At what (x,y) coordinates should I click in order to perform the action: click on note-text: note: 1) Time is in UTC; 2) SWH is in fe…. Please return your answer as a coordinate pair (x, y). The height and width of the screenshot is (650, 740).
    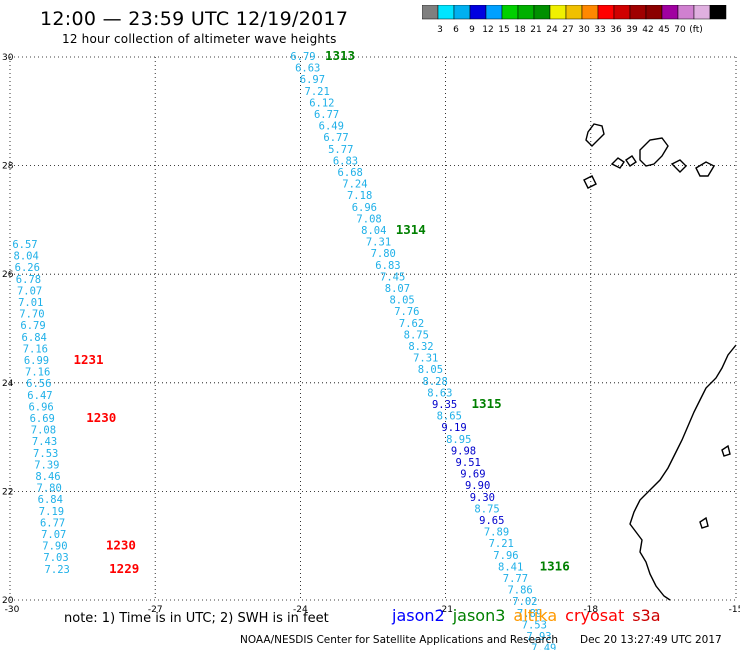
    Looking at the image, I should click on (196, 618).